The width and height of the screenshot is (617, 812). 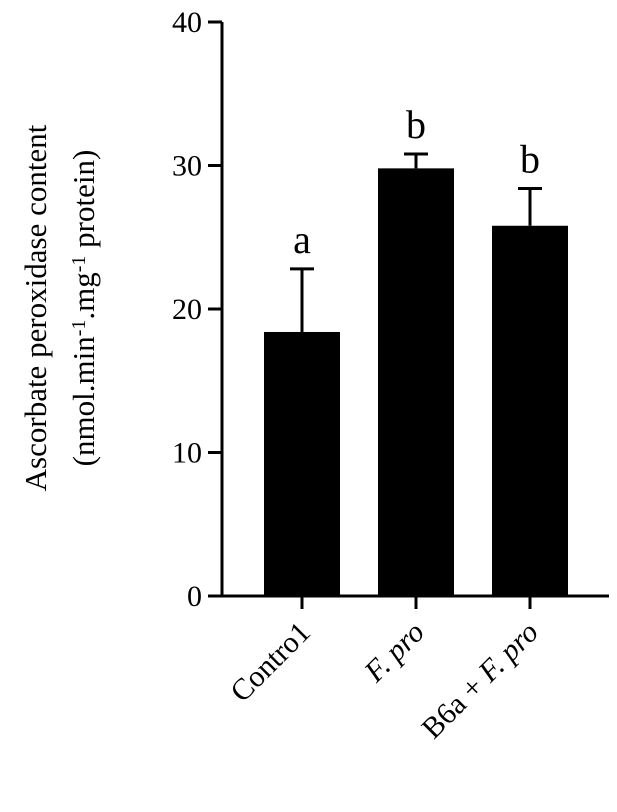 What do you see at coordinates (194, 596) in the screenshot?
I see `y-tick-label: 0` at bounding box center [194, 596].